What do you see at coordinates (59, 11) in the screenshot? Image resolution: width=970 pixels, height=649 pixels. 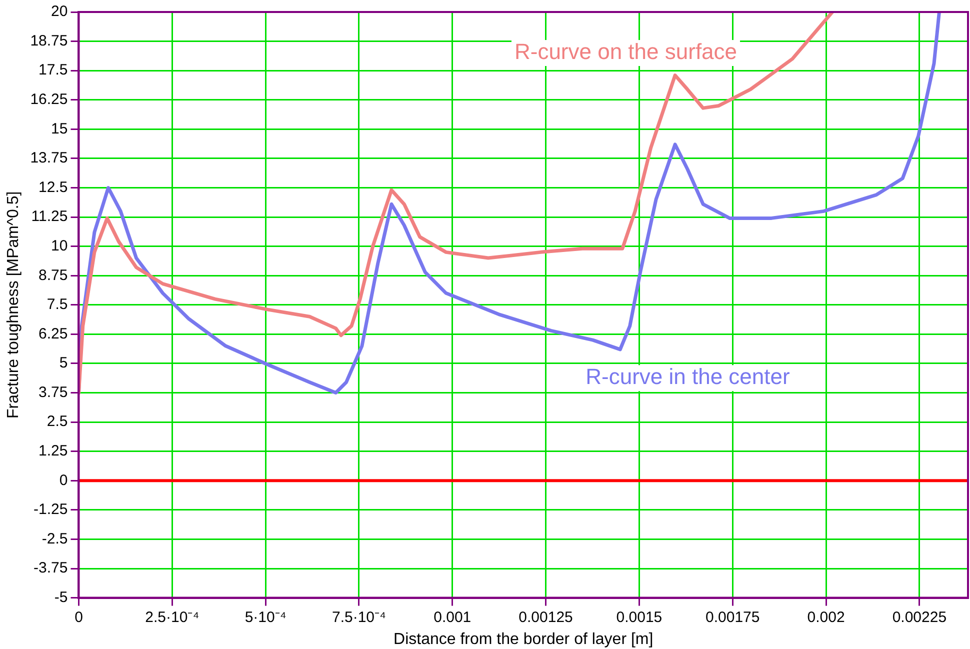 I see `y-tick-label: 20` at bounding box center [59, 11].